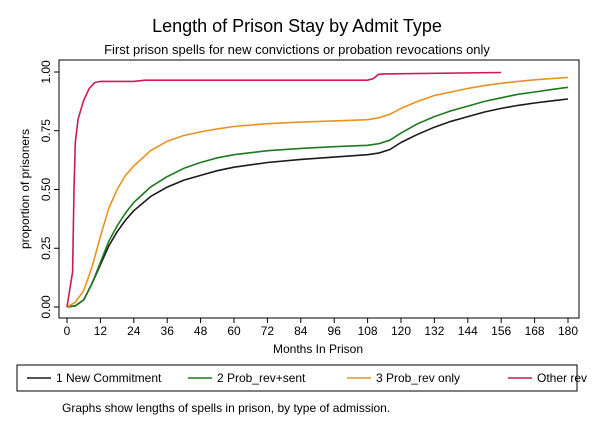  I want to click on x-axis: 0 12 24 36 48 60 72 84 96 108 120 132 144 156 168 180, so click(321, 327).